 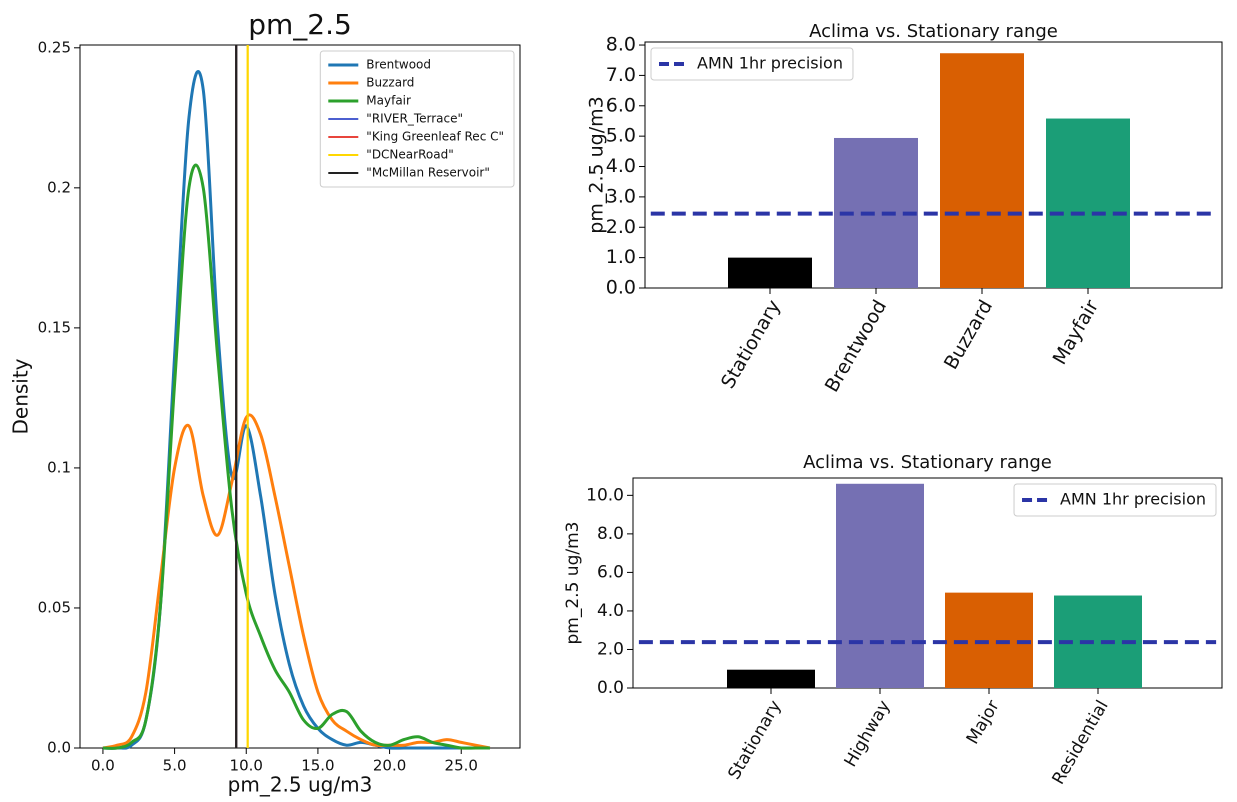 I want to click on x-axis-label: pm_2.5 ug/m3, so click(x=300, y=785).